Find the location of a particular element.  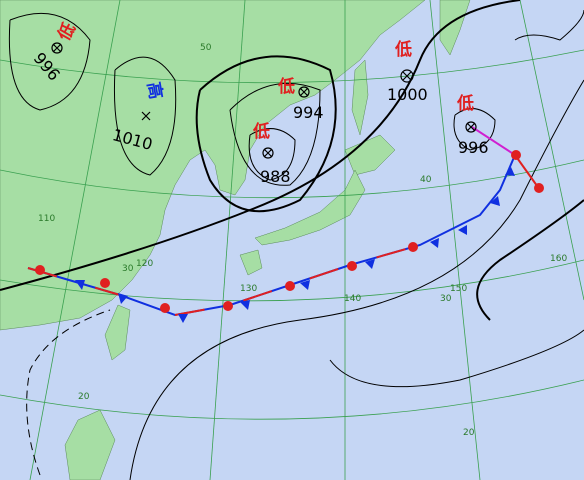

system-kind: 高 is located at coordinates (155, 90).